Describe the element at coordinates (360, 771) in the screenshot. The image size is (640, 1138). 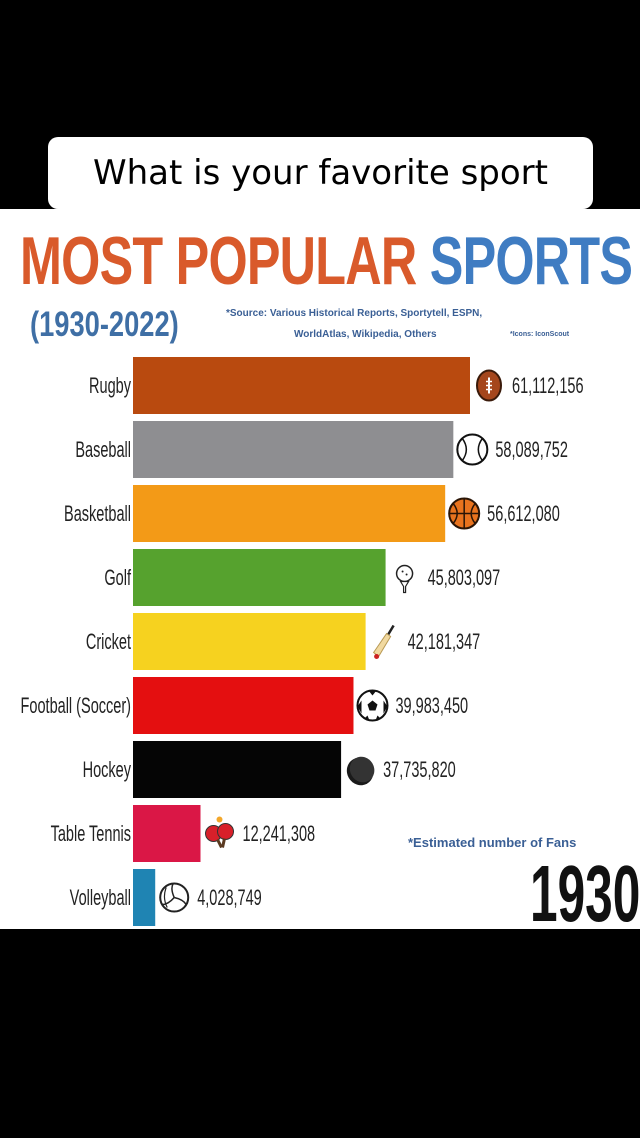
I see `hockey-puck-icon` at that location.